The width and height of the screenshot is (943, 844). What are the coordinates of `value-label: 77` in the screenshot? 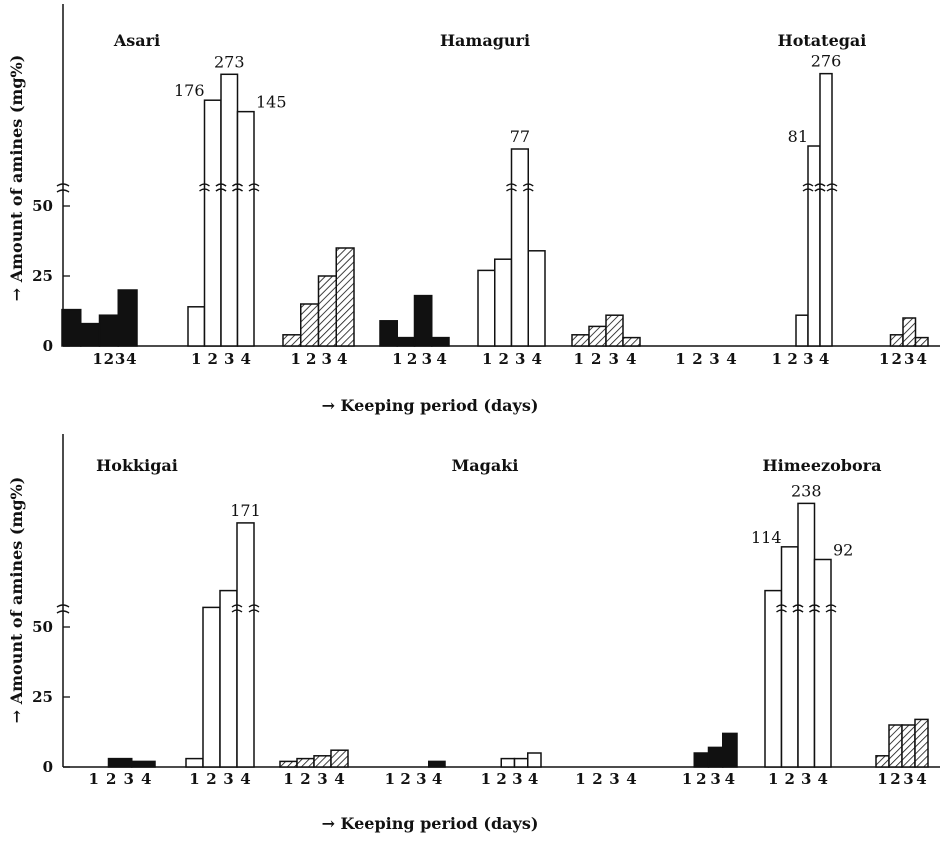 It's located at (520, 136).